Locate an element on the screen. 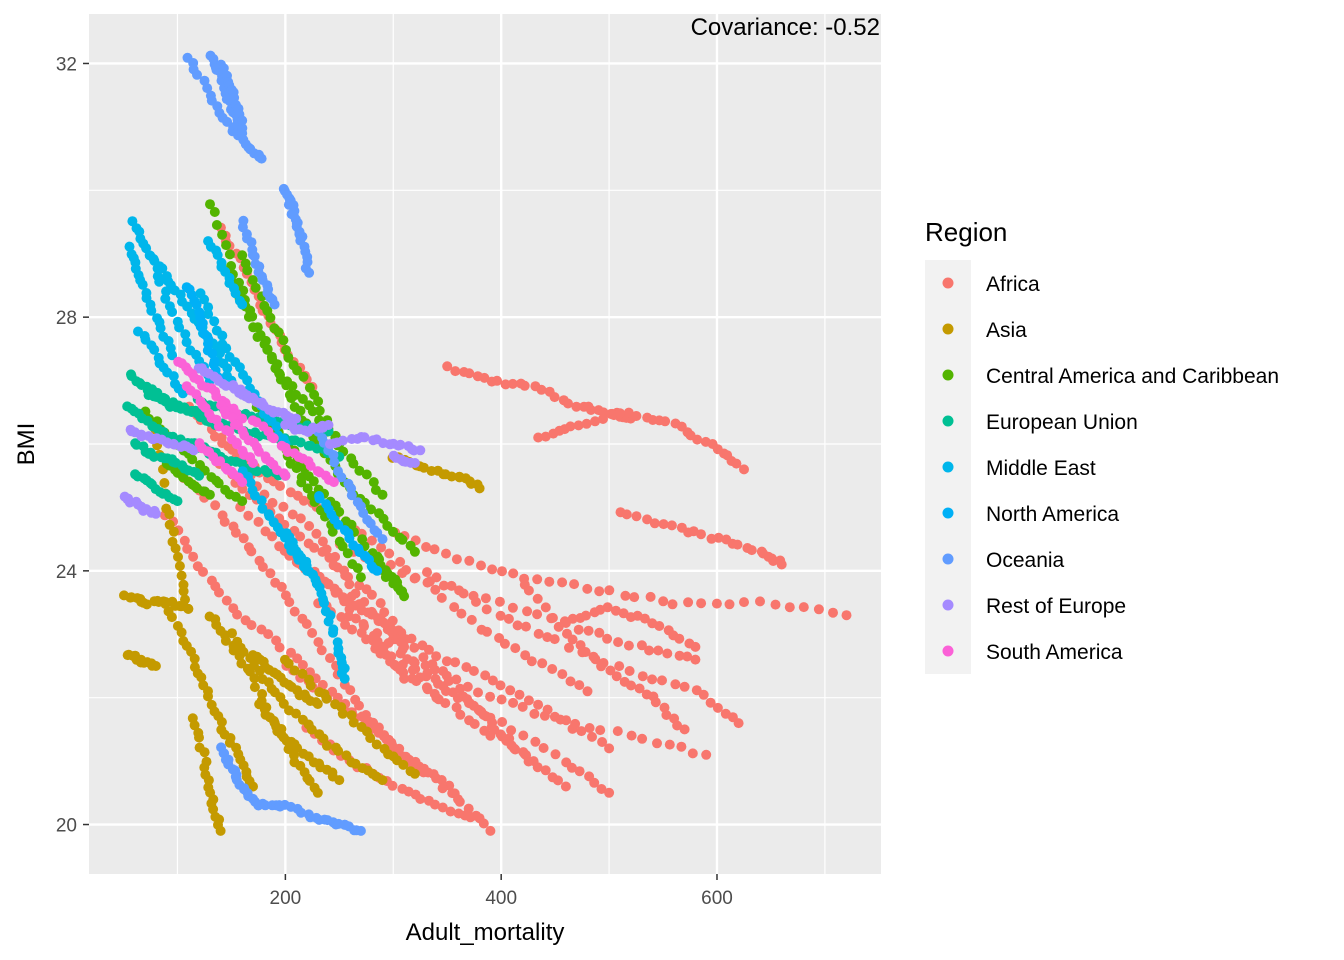 The image size is (1344, 960). legend-label: Oceania is located at coordinates (1025, 560).